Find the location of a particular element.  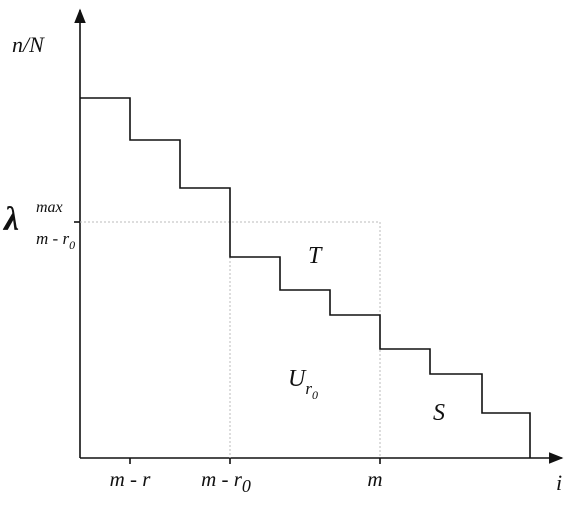

sub: r is located at coordinates (308, 388).